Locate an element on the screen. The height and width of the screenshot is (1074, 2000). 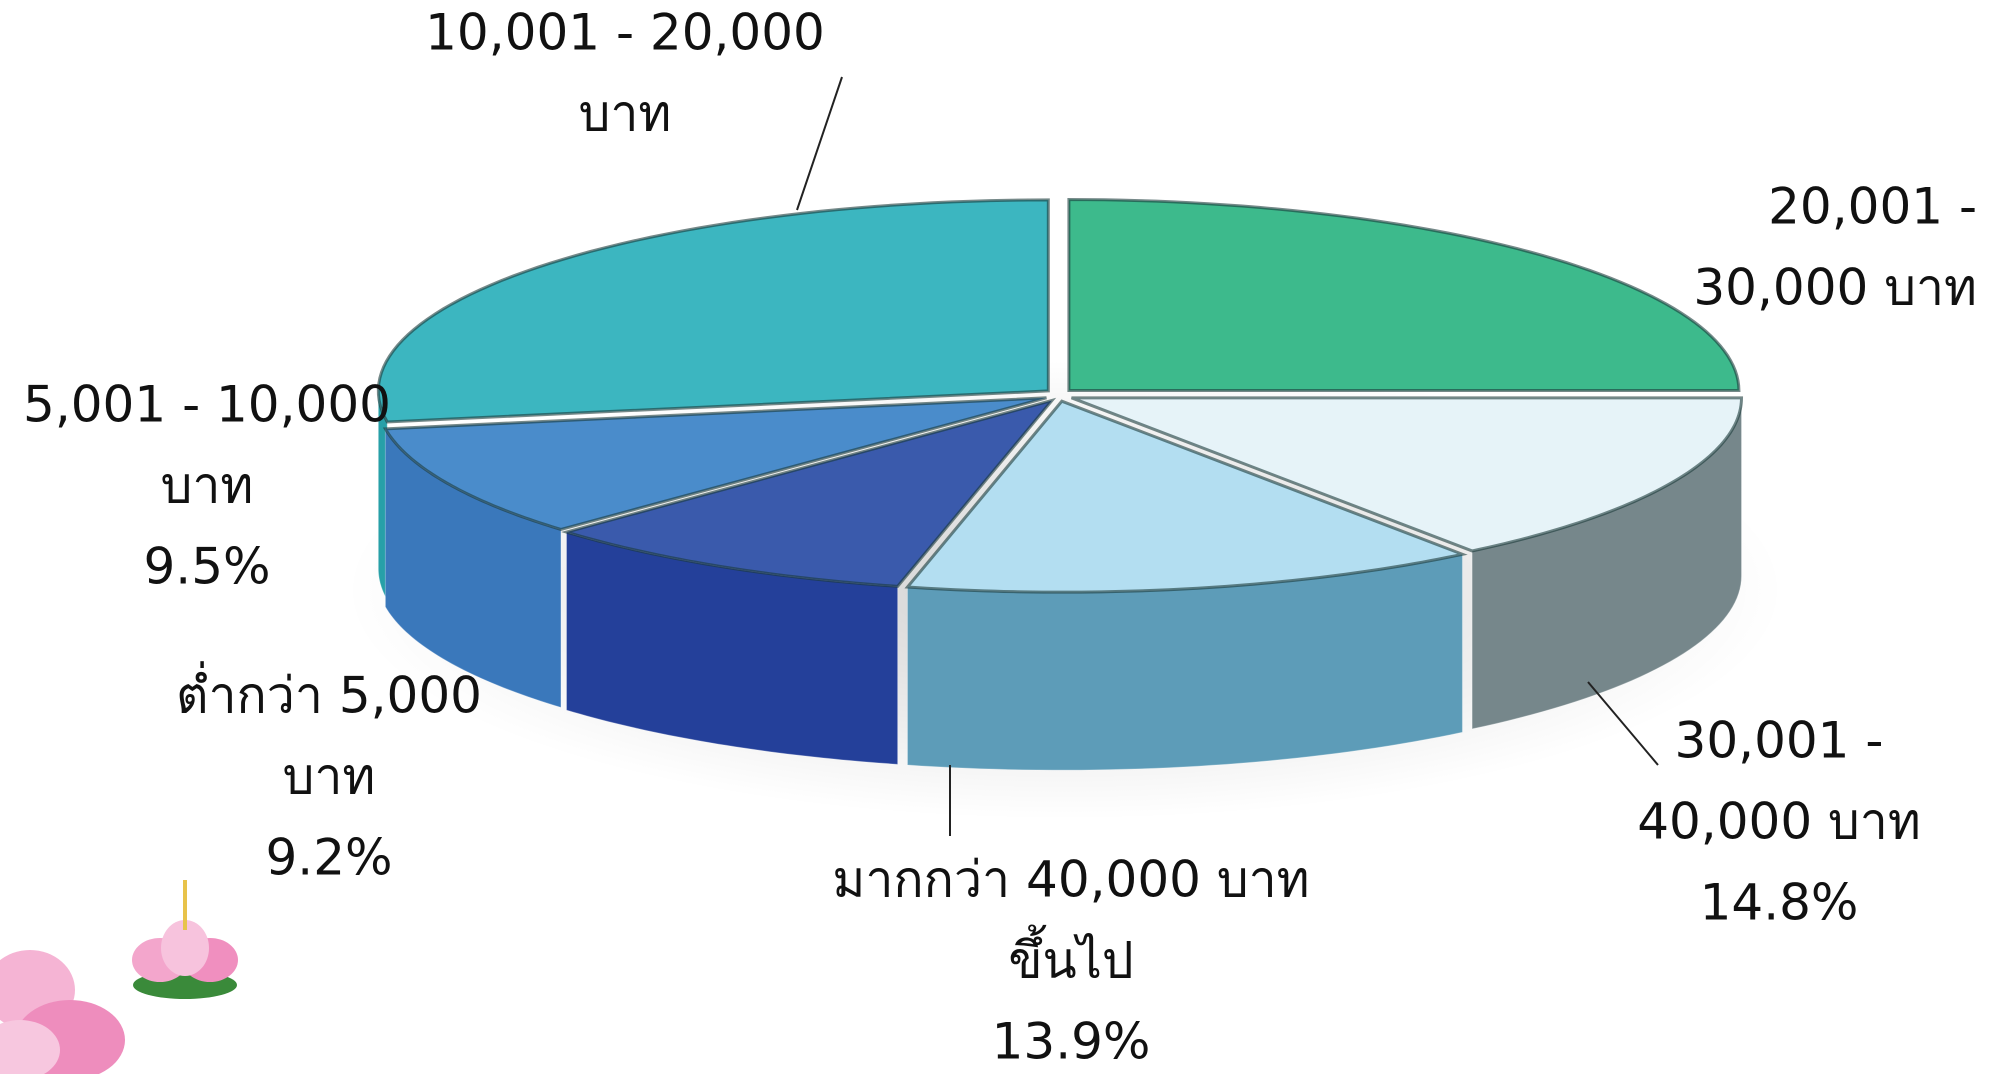
slice-label: ต่ำกว่า 5,000 is located at coordinates (329, 693).